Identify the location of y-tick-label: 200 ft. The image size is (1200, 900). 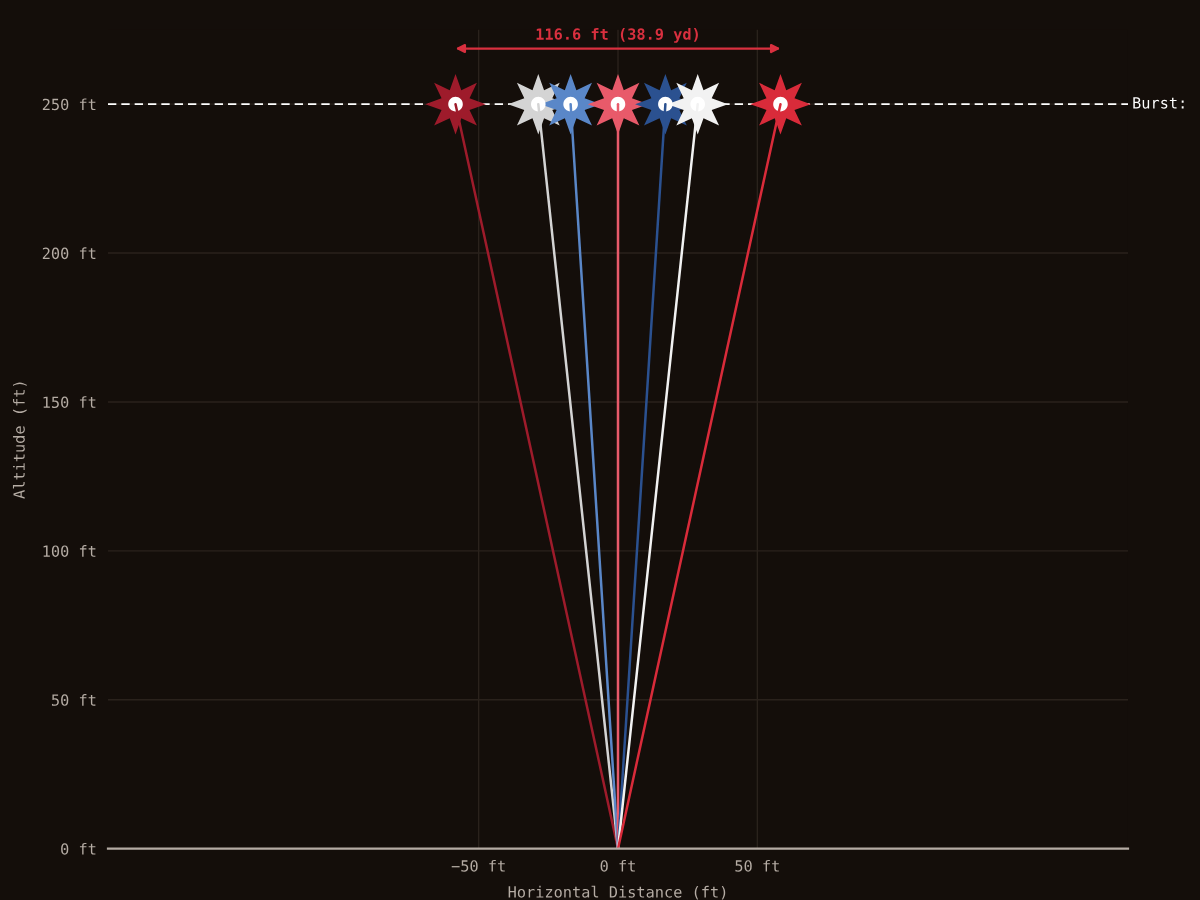
(69, 253).